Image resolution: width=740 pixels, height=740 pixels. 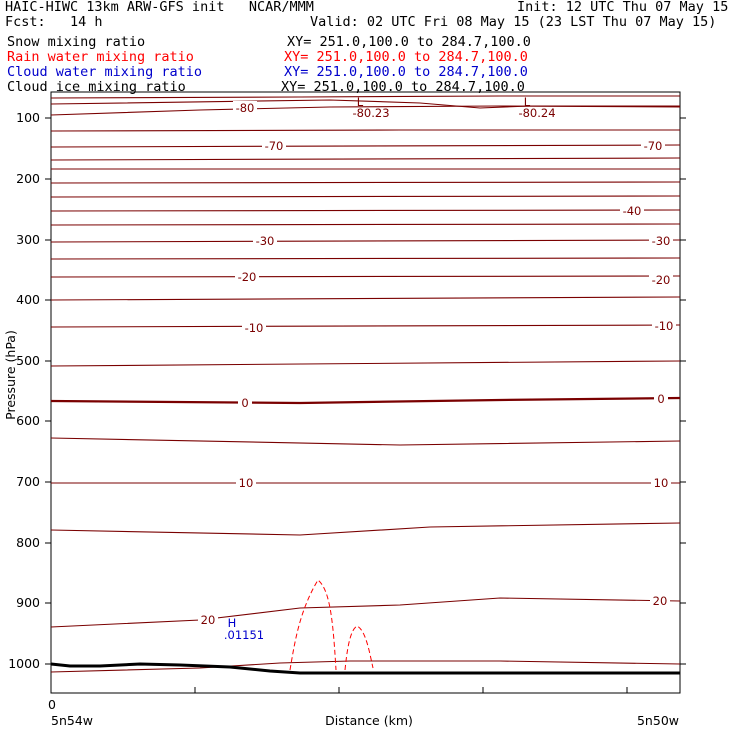 What do you see at coordinates (28, 239) in the screenshot?
I see `y-tick-label: 300` at bounding box center [28, 239].